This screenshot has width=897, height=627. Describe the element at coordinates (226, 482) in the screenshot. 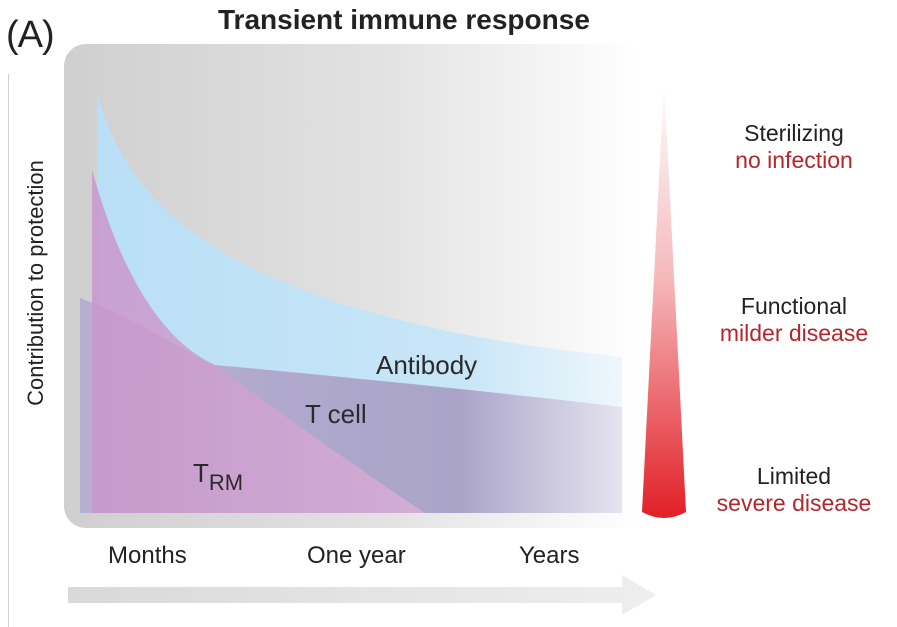

I see `trm-label-subscript: RM` at that location.